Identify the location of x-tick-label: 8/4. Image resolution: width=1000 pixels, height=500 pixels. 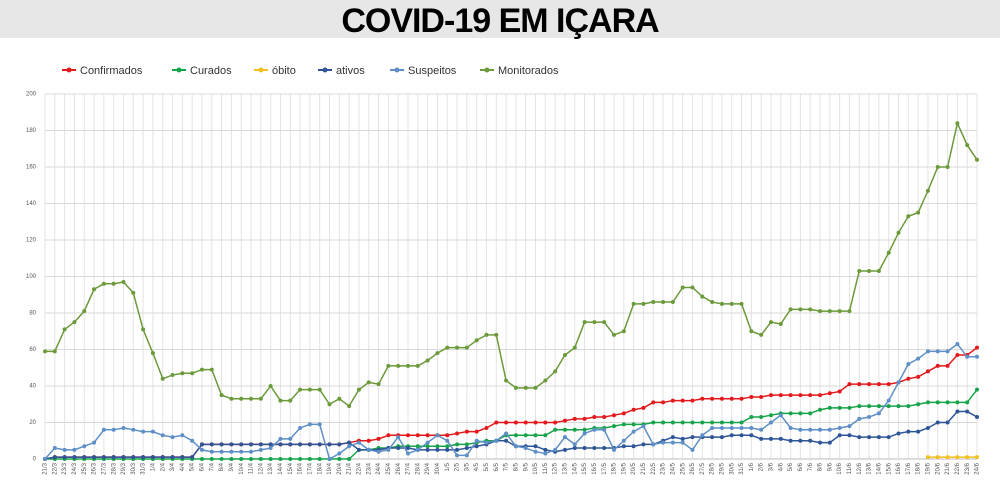
(222, 466).